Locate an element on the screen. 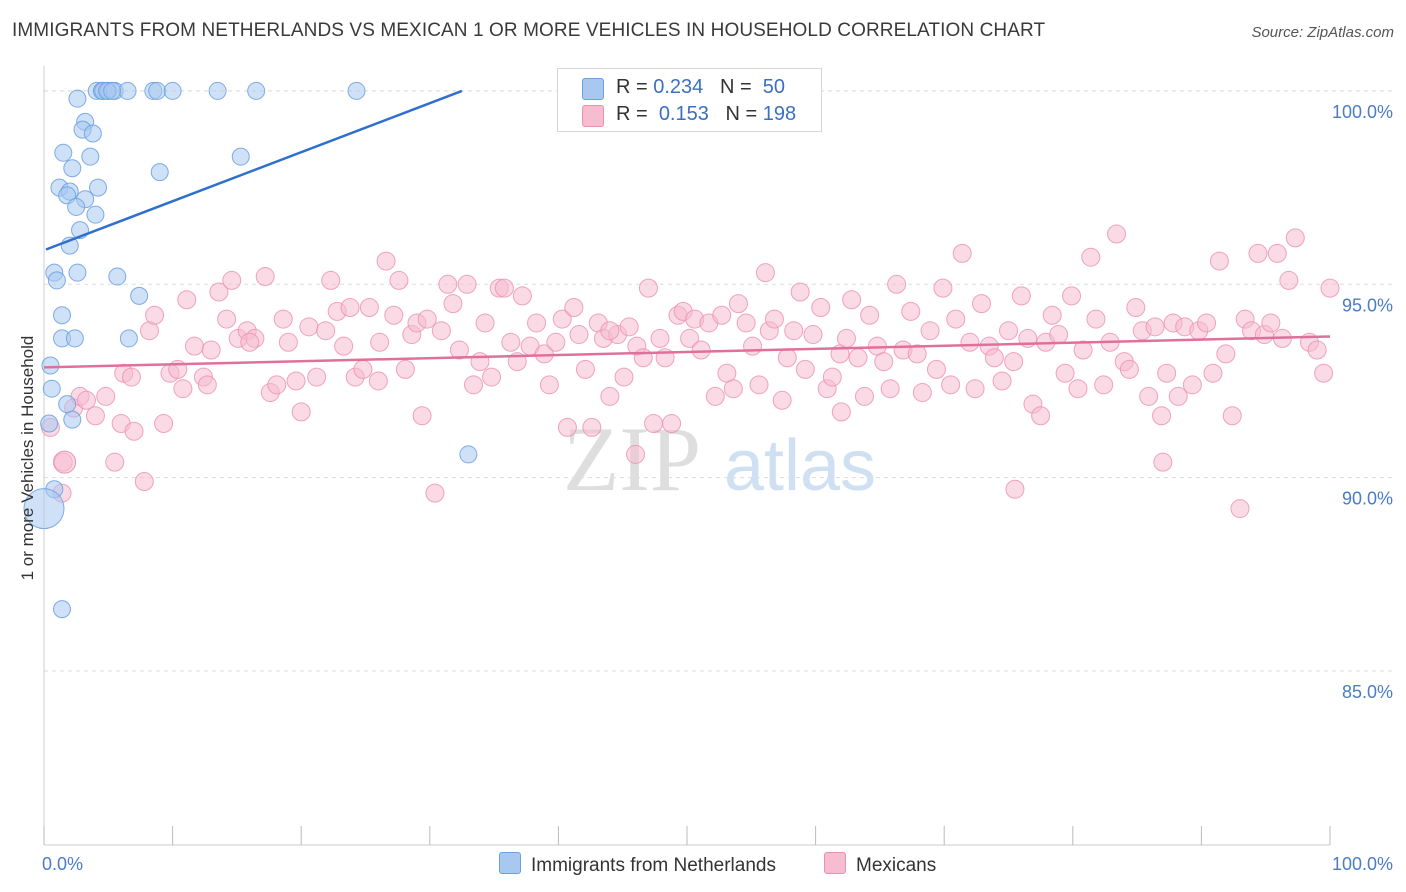 The width and height of the screenshot is (1406, 892). bottom-legend-mexicans: Mexicans is located at coordinates (880, 864).